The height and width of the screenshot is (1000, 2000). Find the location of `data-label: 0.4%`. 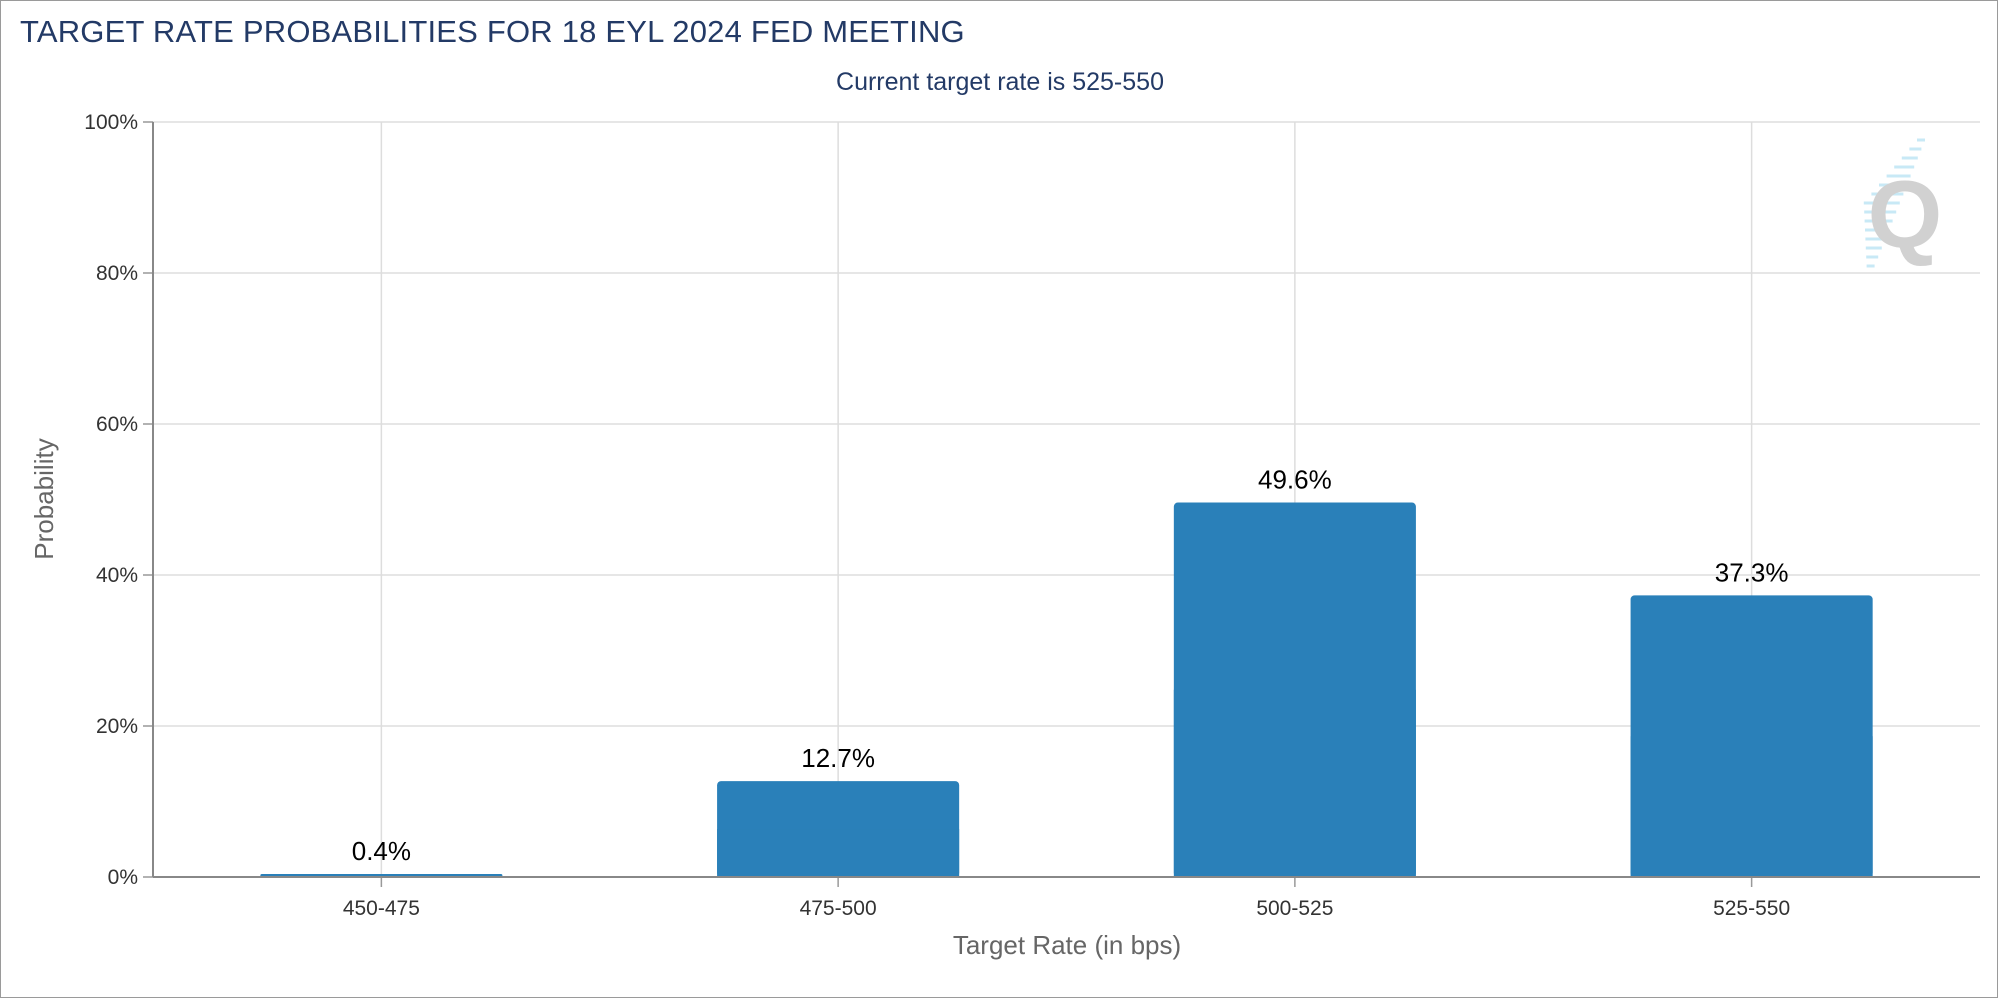

data-label: 0.4% is located at coordinates (381, 851).